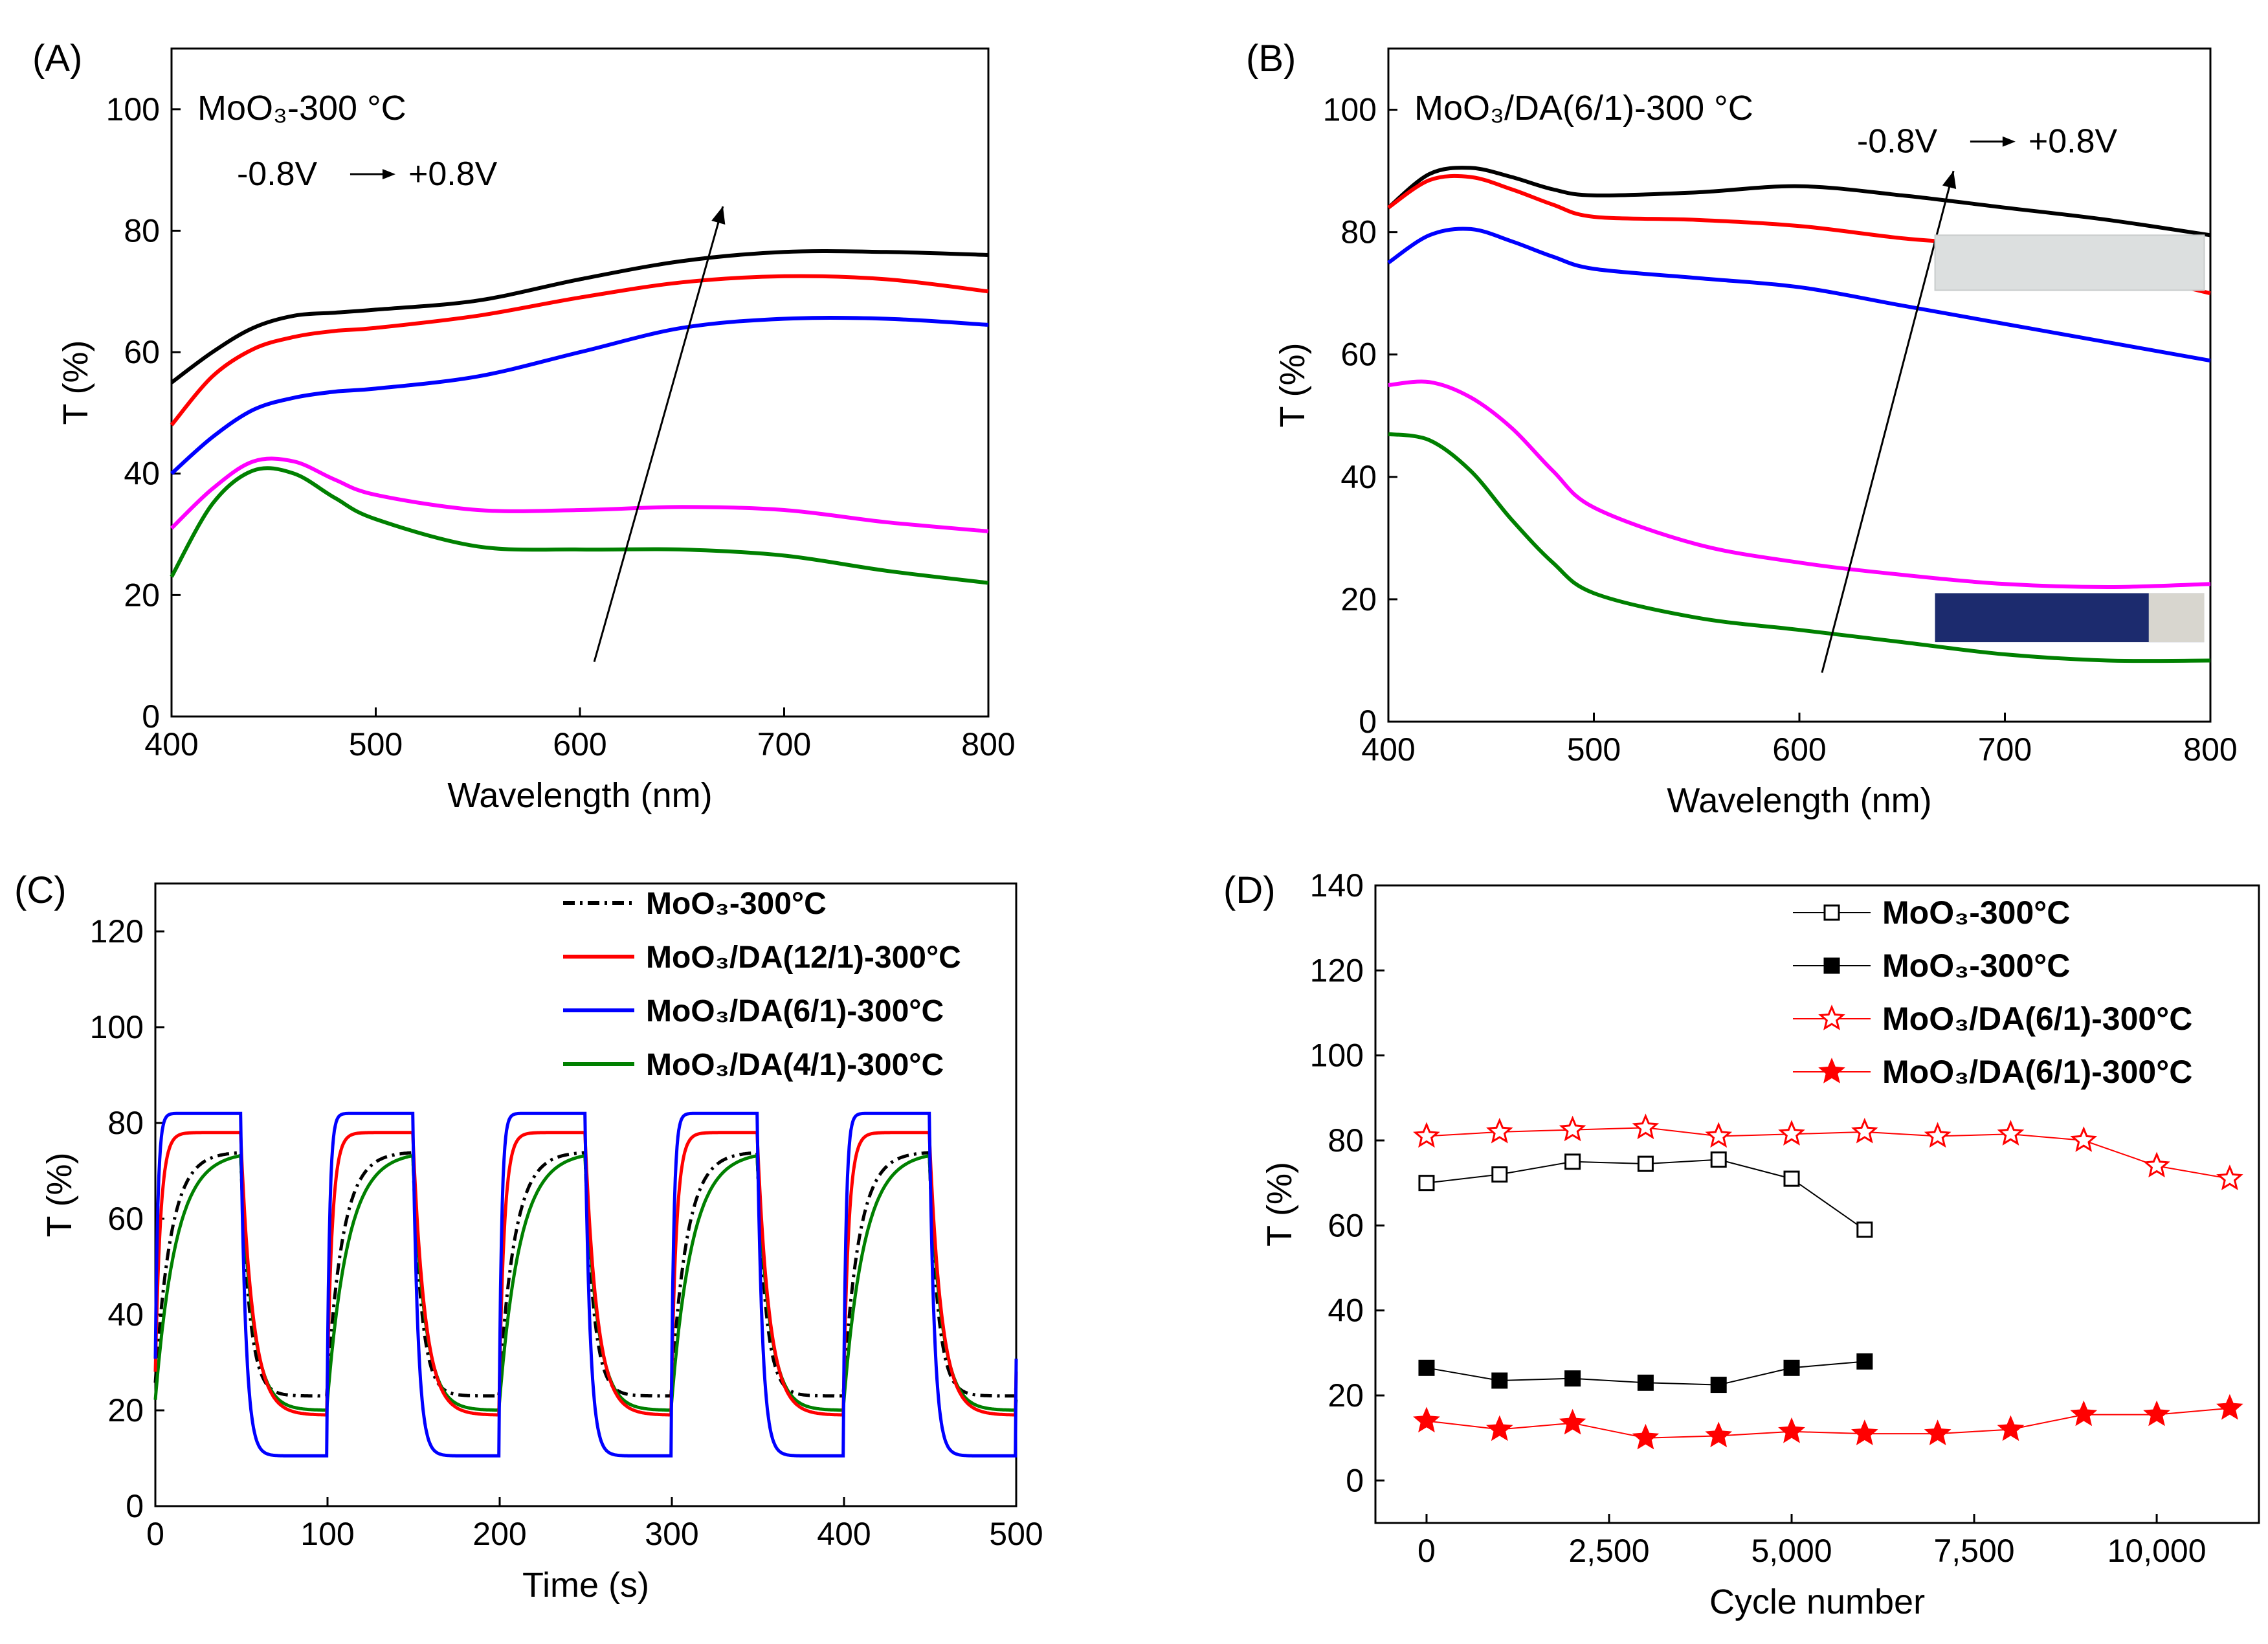 The width and height of the screenshot is (2268, 1644). I want to click on x-tick-label: 300, so click(672, 1534).